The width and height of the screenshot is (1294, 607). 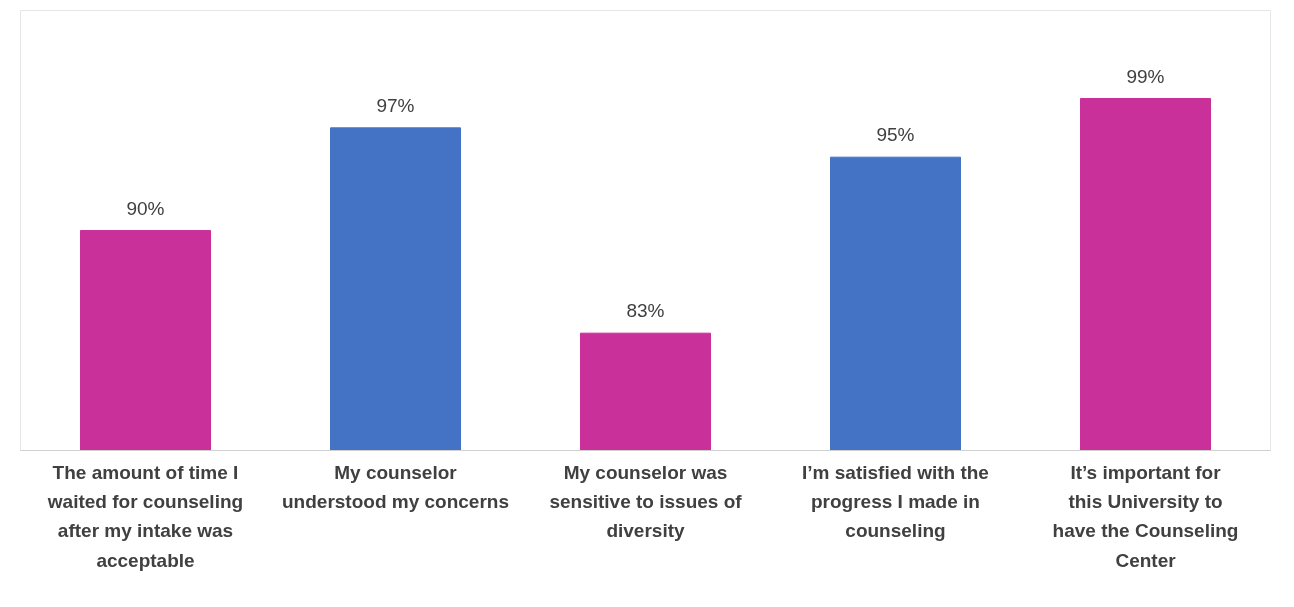 What do you see at coordinates (1145, 516) in the screenshot?
I see `x-tick-label: It’s important for this University to have the Counseling Center` at bounding box center [1145, 516].